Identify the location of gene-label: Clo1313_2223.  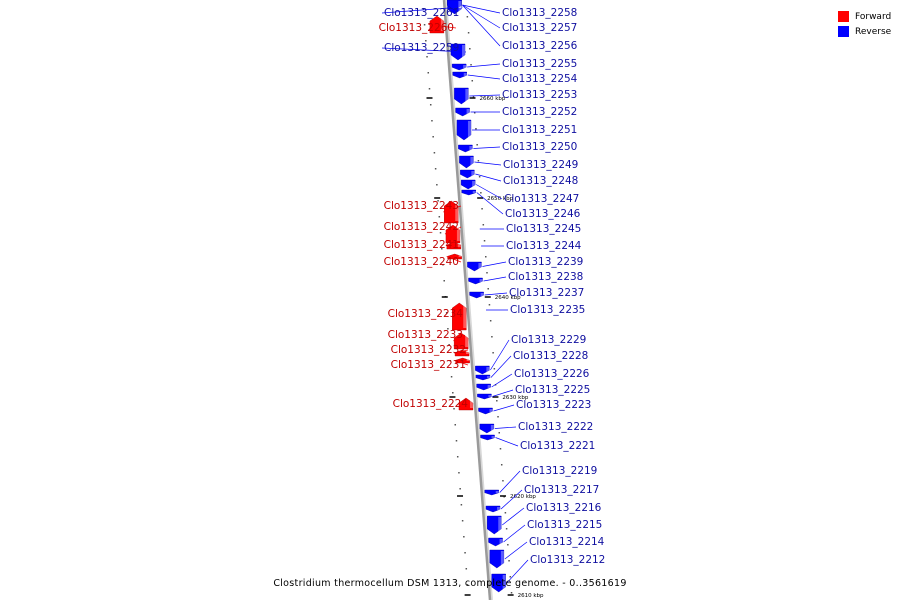
(553, 405).